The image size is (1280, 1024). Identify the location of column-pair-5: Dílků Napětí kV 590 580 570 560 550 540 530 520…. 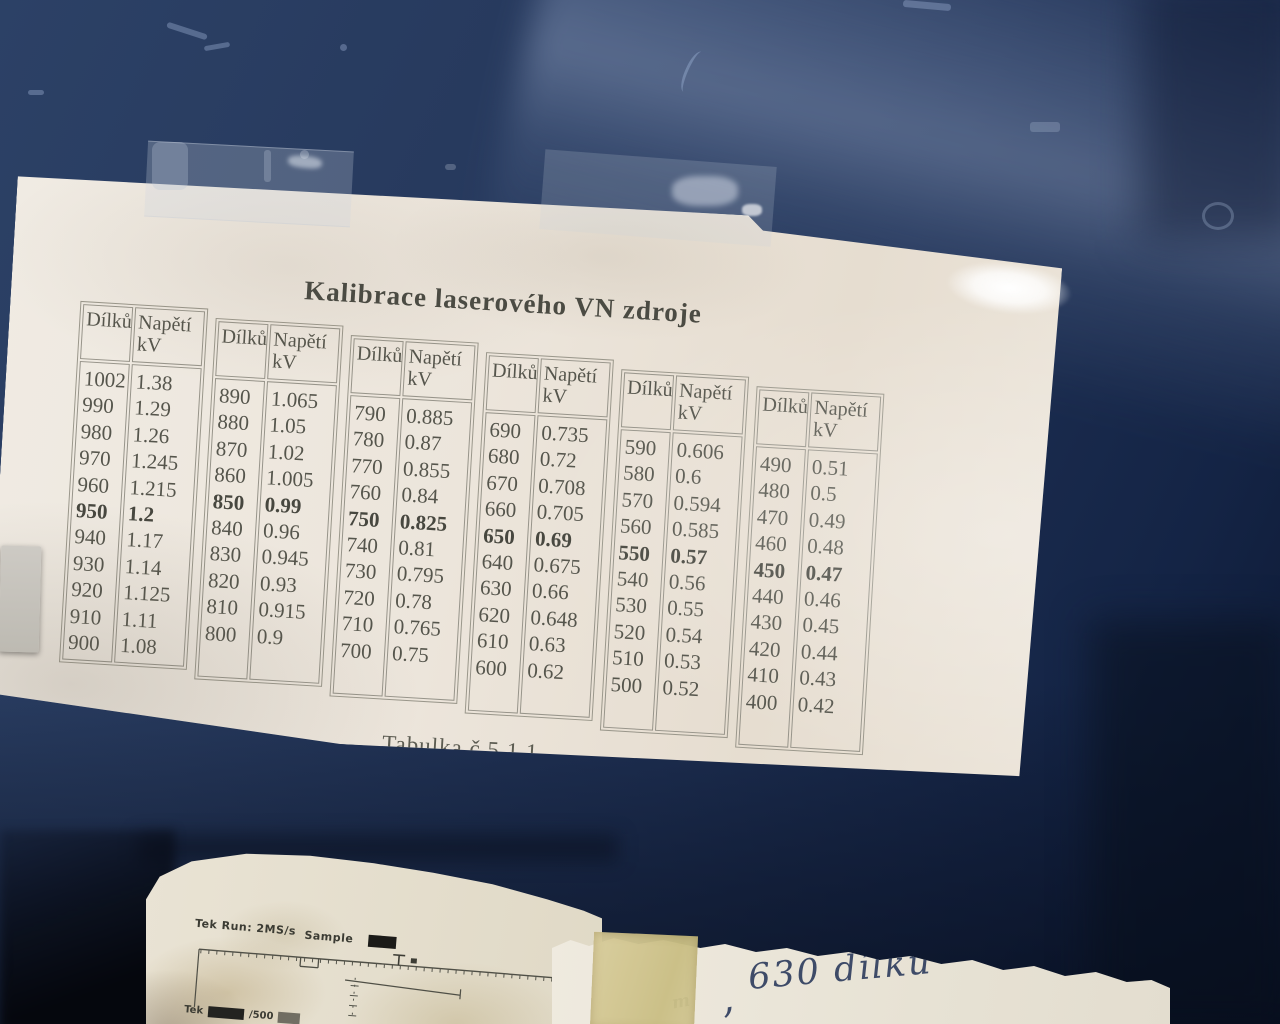
(674, 553).